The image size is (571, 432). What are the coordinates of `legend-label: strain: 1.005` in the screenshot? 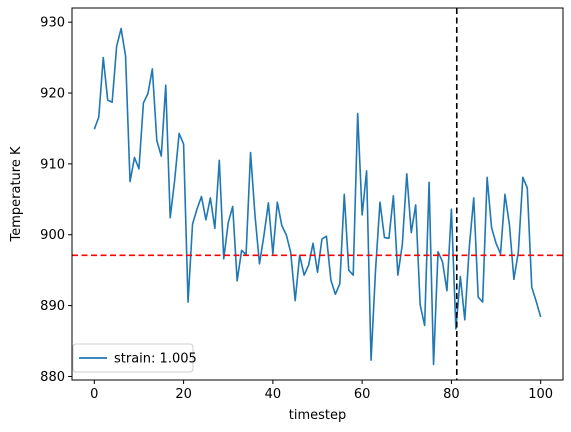 It's located at (155, 359).